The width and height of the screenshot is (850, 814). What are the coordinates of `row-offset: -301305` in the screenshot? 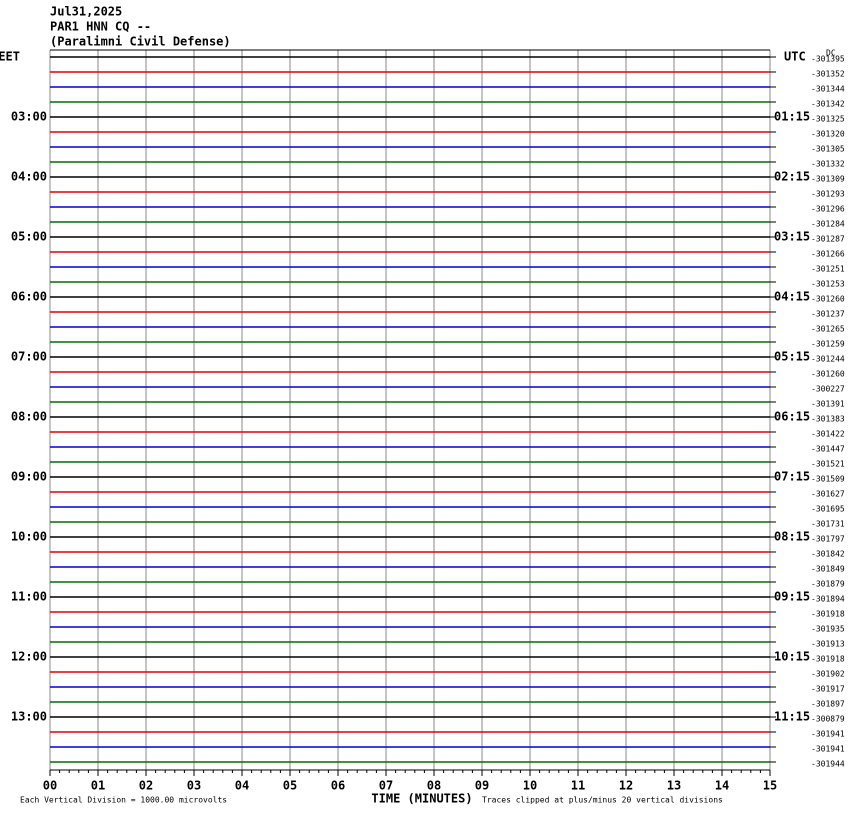 It's located at (828, 149).